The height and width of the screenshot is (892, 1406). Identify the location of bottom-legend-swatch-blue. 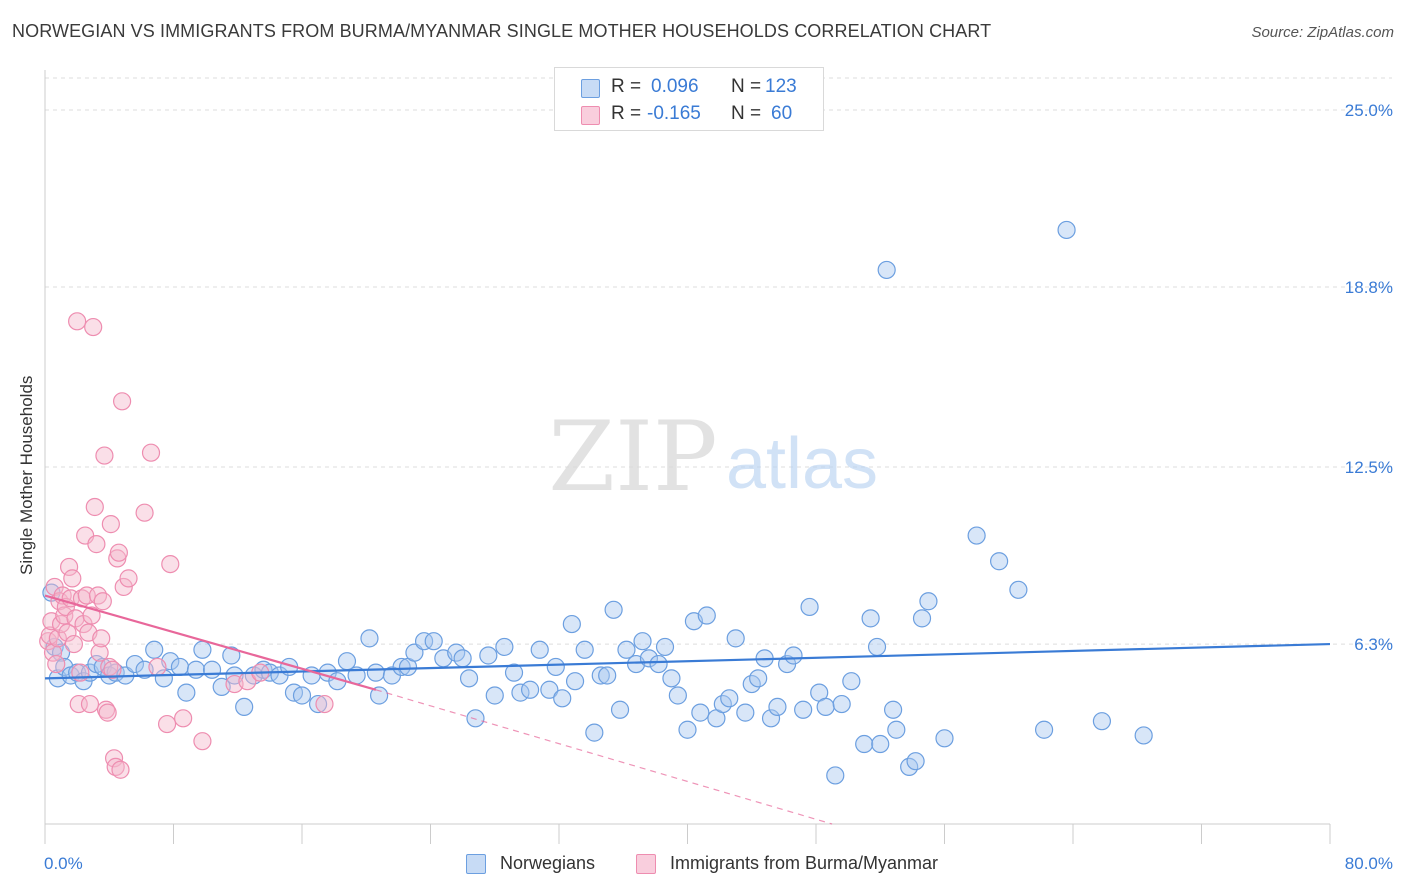
(476, 864).